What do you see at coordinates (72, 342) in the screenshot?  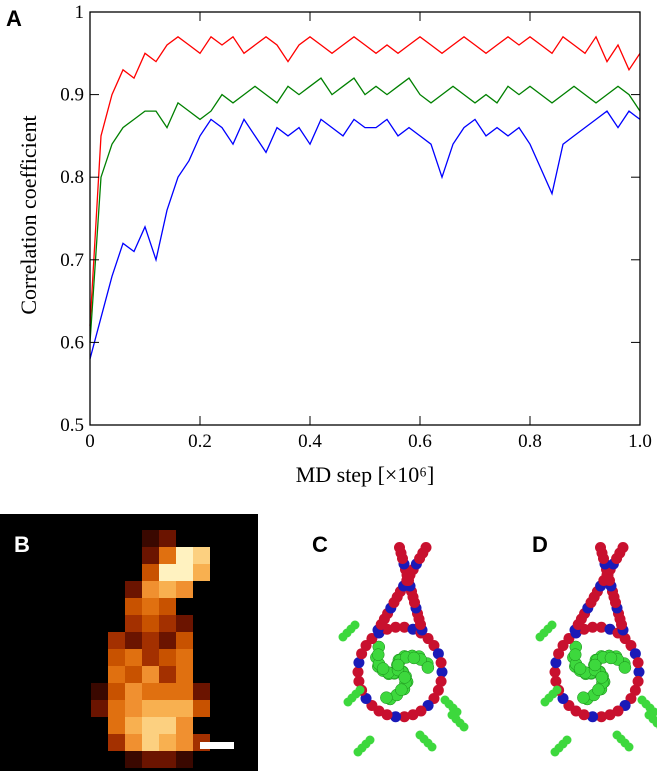 I see `y-tick-label: 0.6` at bounding box center [72, 342].